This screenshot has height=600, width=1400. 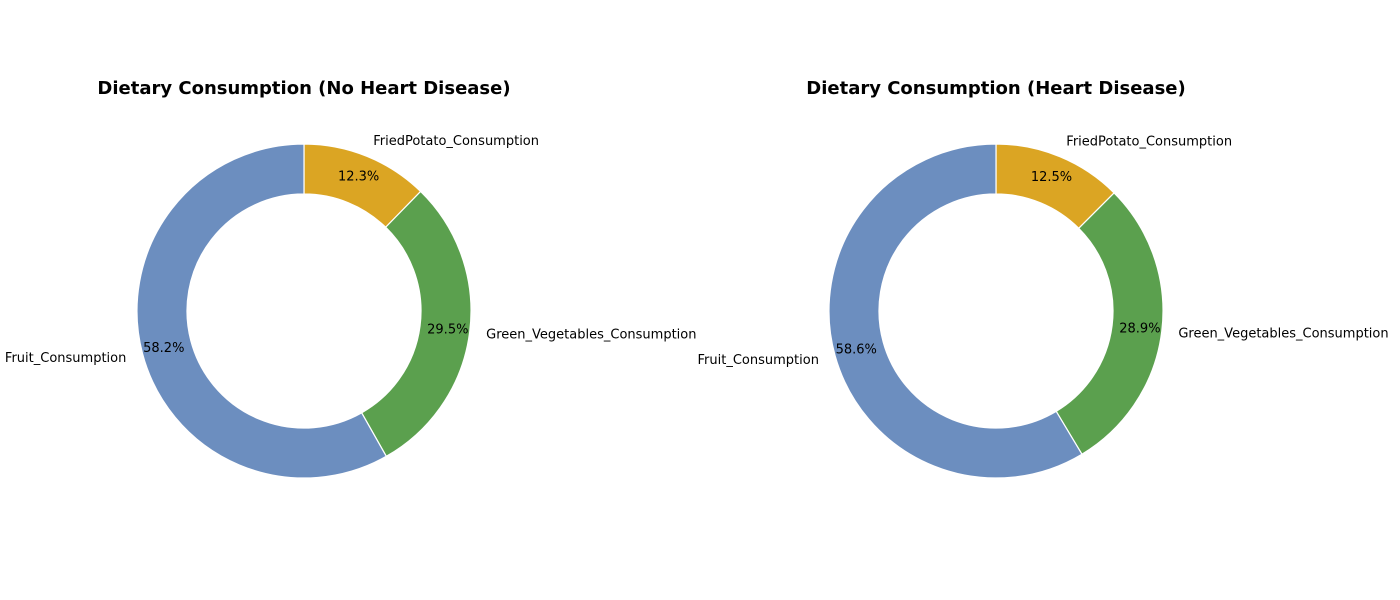 What do you see at coordinates (1139, 329) in the screenshot?
I see `pct-label: 28.9%` at bounding box center [1139, 329].